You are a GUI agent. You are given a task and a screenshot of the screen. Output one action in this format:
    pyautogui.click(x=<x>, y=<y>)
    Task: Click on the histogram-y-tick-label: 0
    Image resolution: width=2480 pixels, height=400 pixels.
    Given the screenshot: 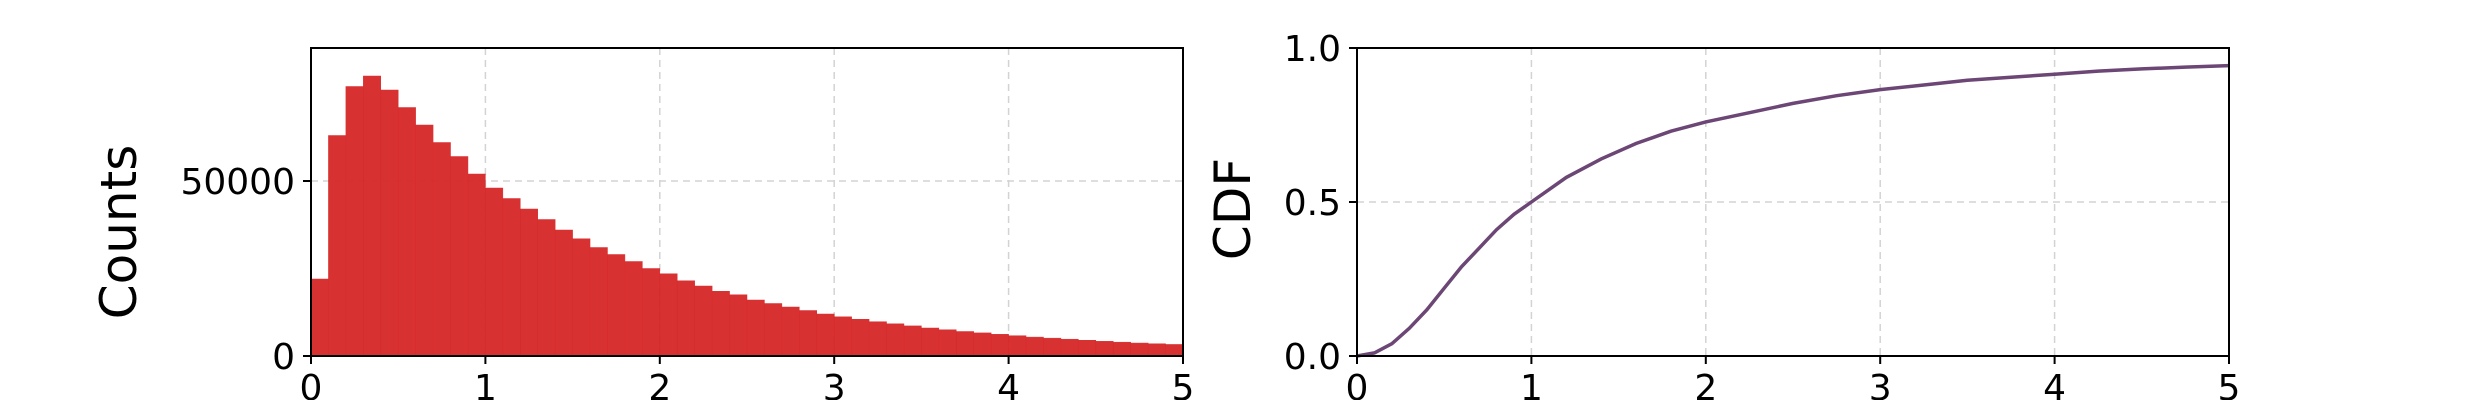 What is the action you would take?
    pyautogui.click(x=283, y=357)
    